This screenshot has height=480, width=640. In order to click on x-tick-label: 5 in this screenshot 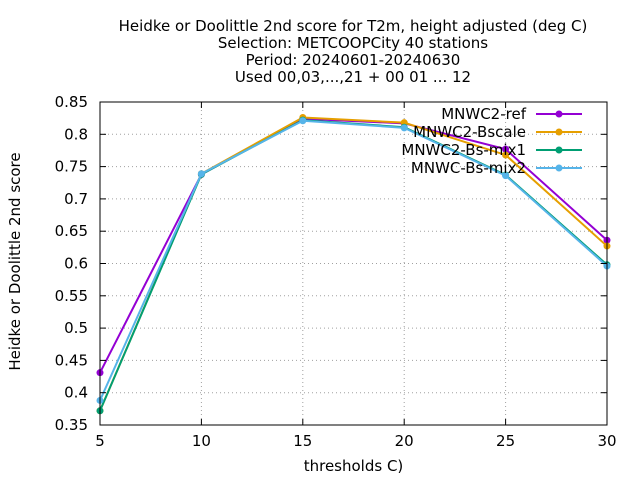, I will do `click(100, 441)`.